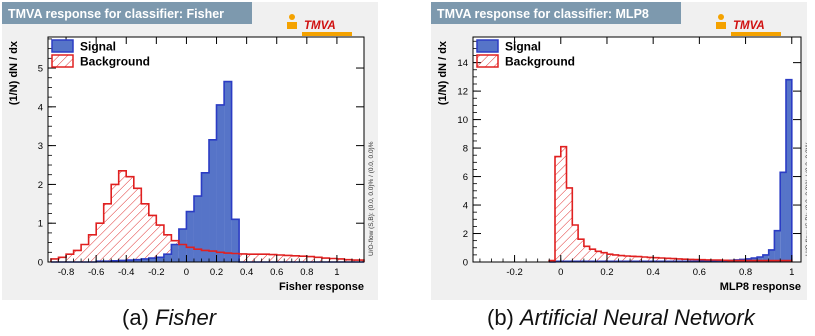 The width and height of the screenshot is (815, 336). What do you see at coordinates (66, 272) in the screenshot?
I see `x-tick-label: -0.8` at bounding box center [66, 272].